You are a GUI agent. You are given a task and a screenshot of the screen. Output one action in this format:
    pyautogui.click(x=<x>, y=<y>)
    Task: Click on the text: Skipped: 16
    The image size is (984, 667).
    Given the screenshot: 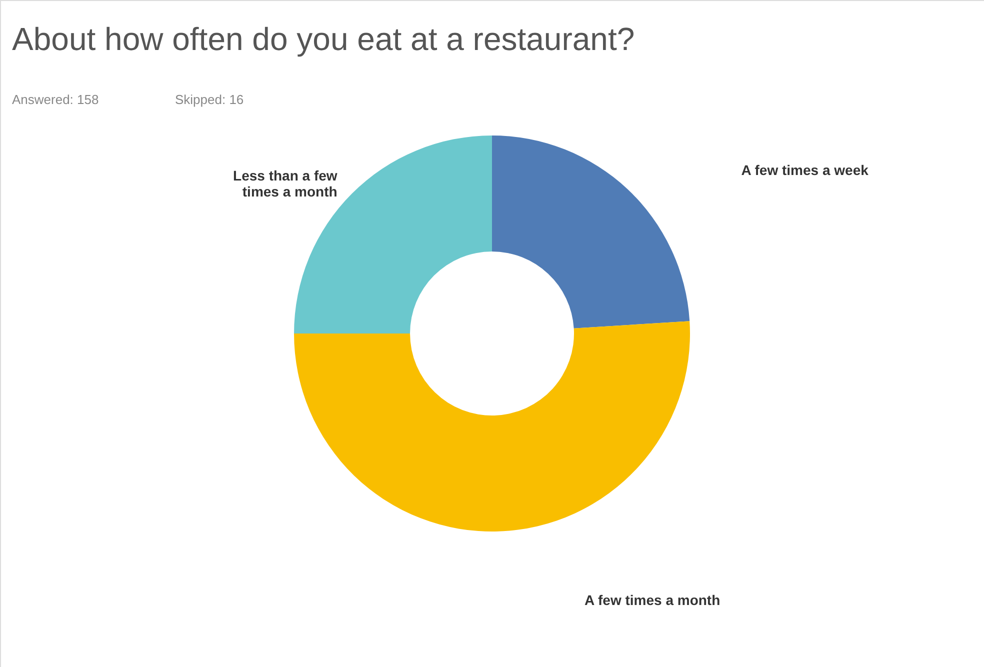 What is the action you would take?
    pyautogui.click(x=209, y=99)
    